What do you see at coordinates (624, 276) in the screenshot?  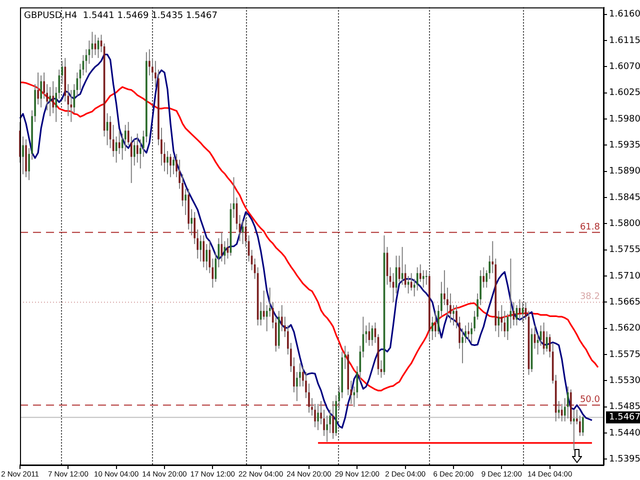 I see `y-tick-label: 1.5710` at bounding box center [624, 276].